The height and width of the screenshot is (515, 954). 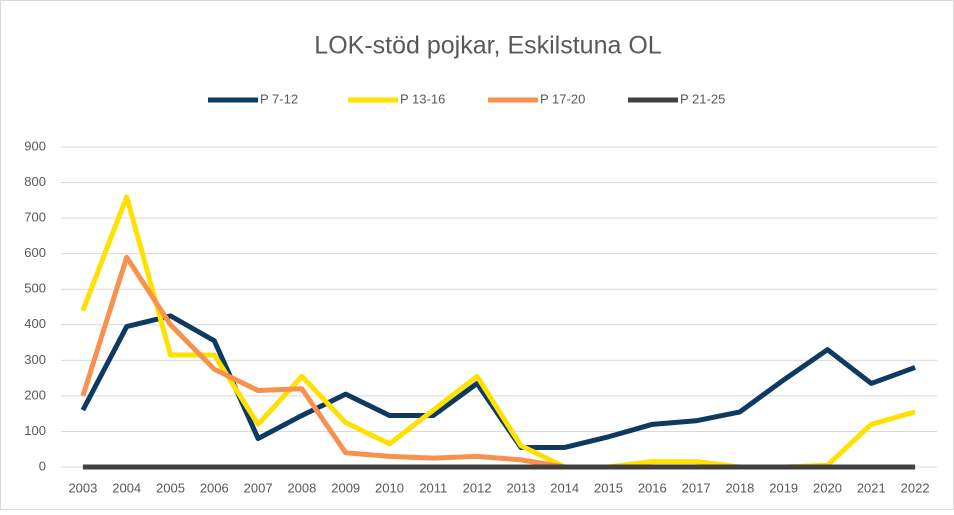 I want to click on x-tick-label: 2015, so click(x=608, y=487).